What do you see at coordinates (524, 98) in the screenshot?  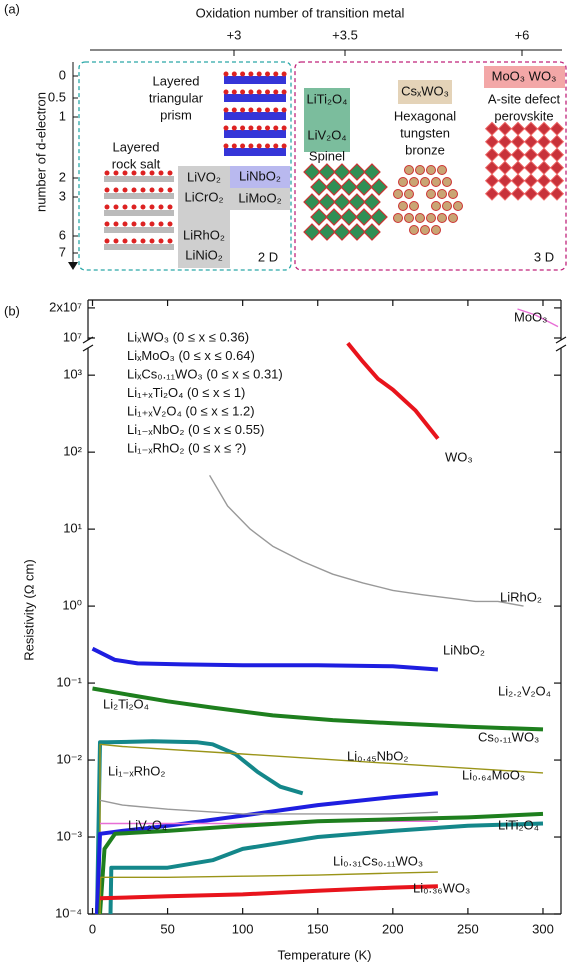 I see `group-label: A-site defect` at bounding box center [524, 98].